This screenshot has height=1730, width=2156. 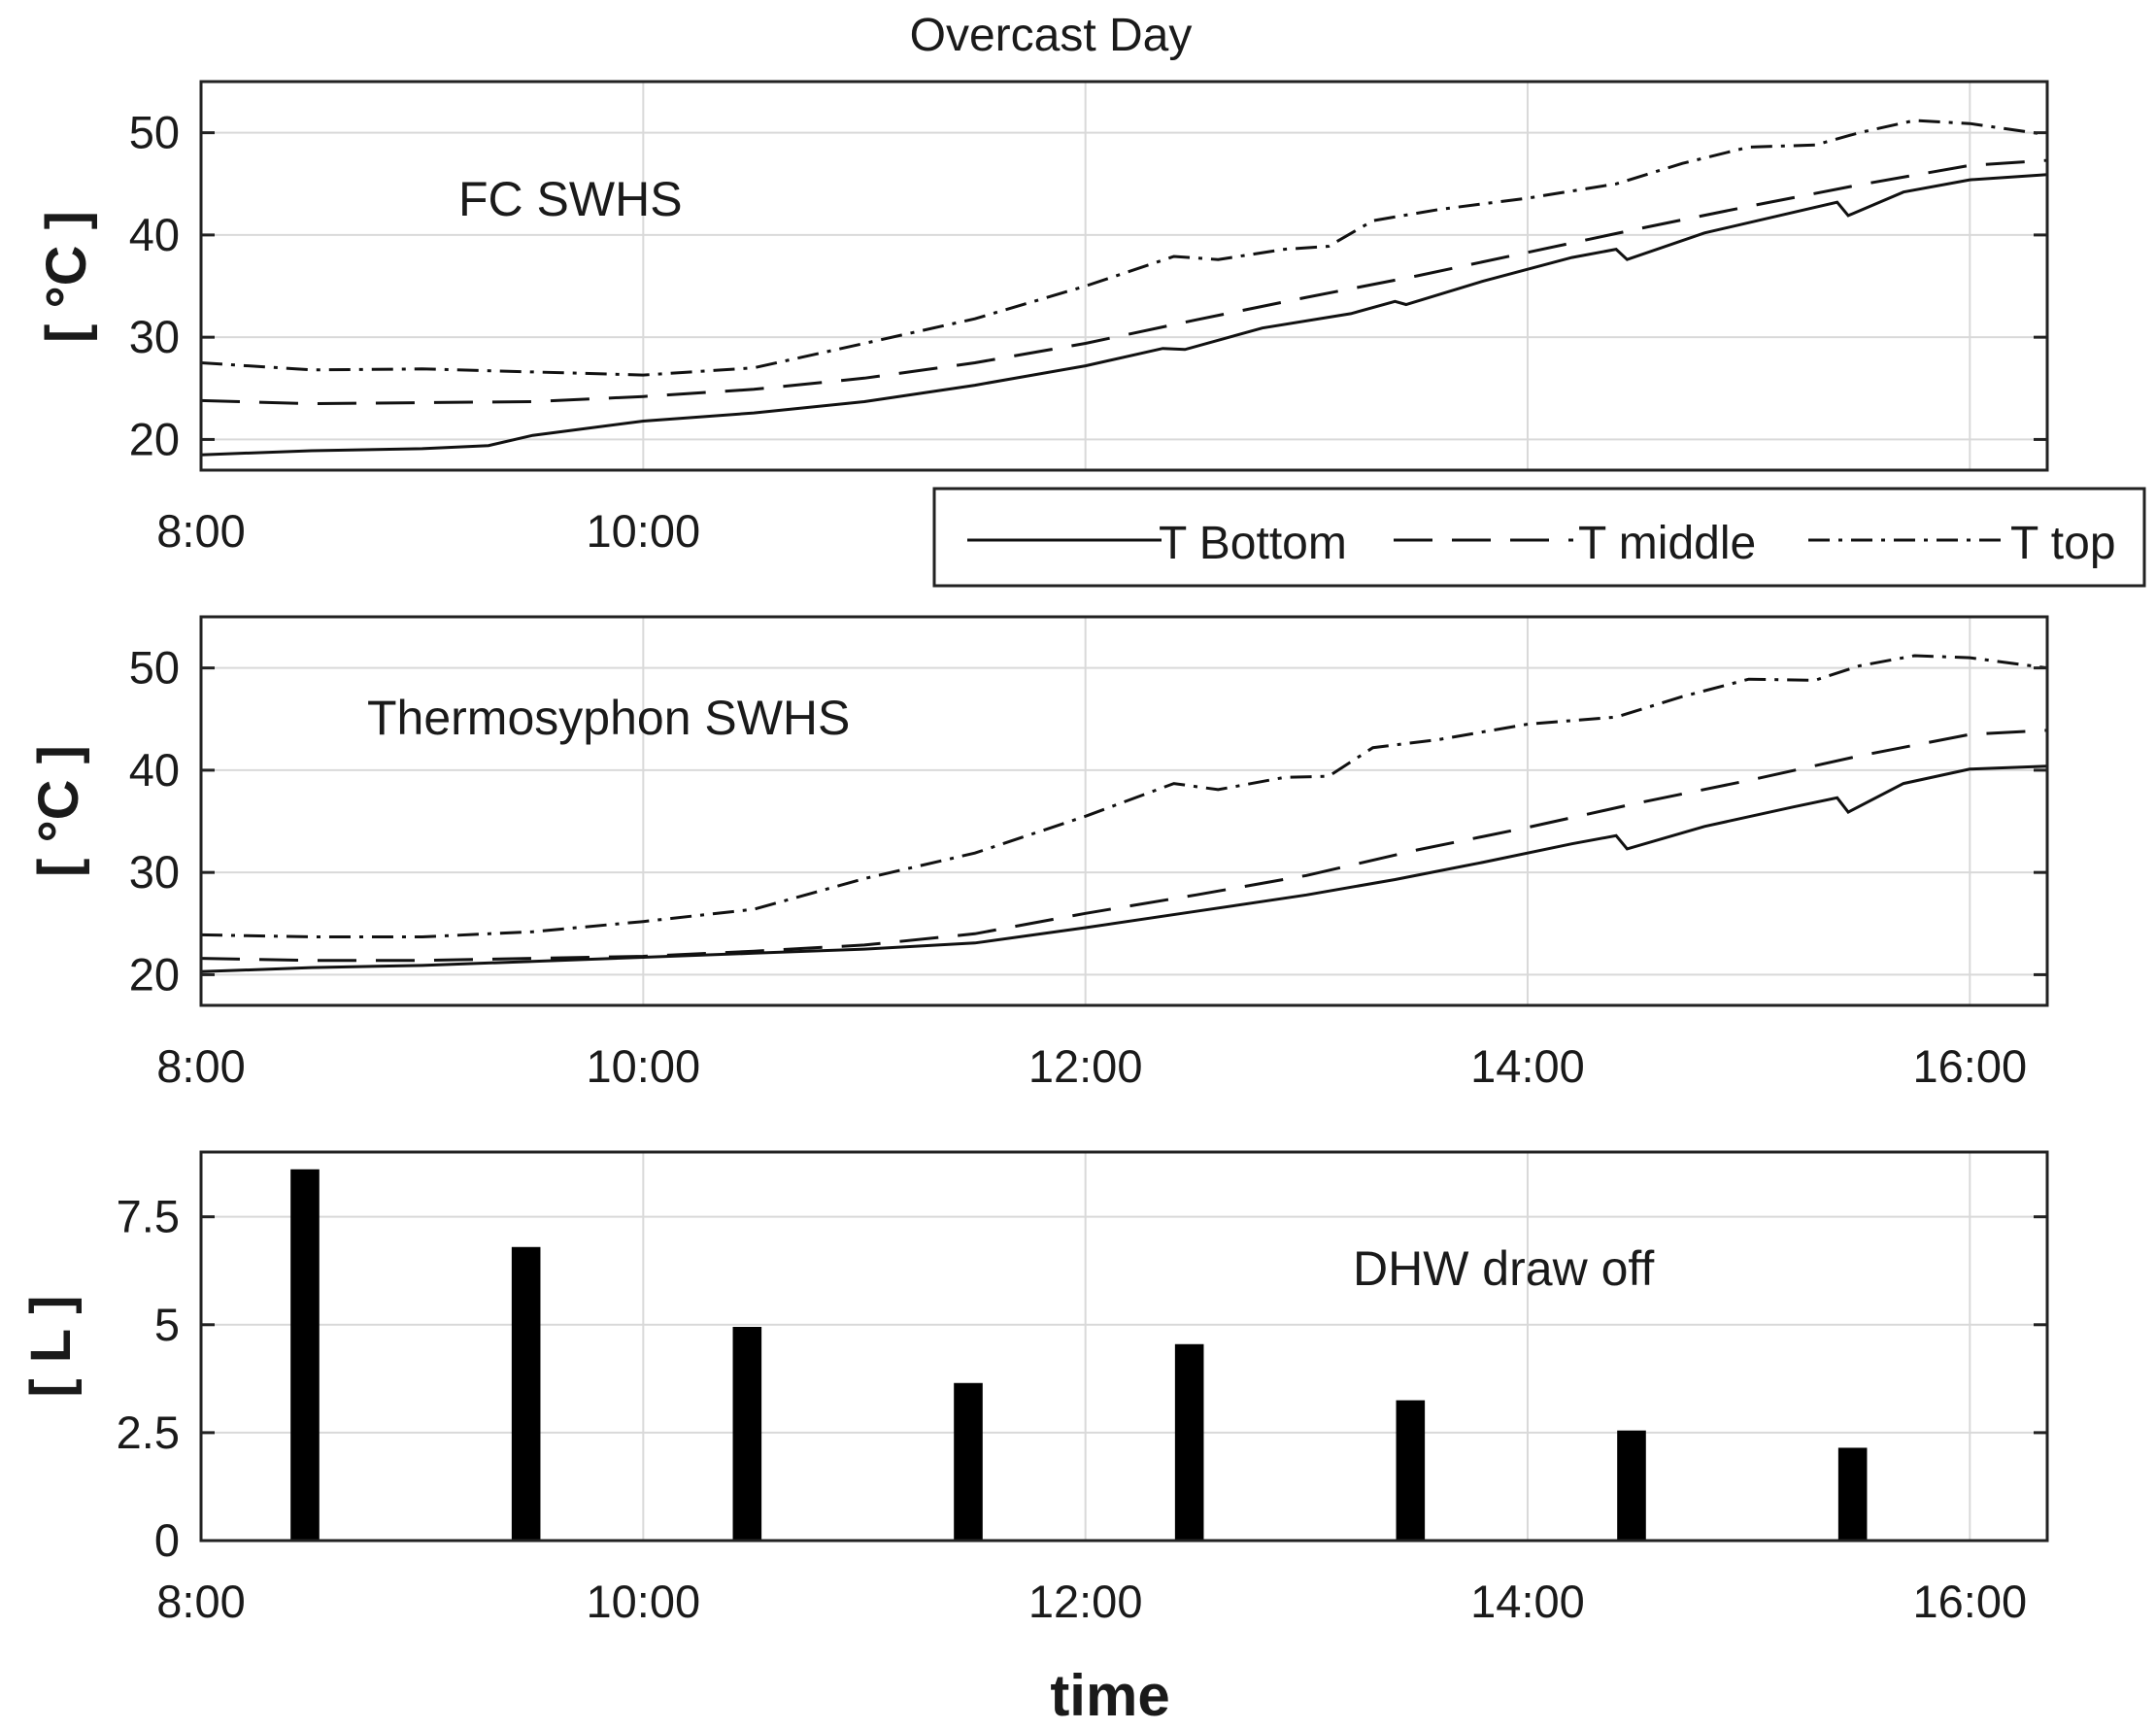 What do you see at coordinates (1109, 1695) in the screenshot?
I see `dhw-xlabel: time` at bounding box center [1109, 1695].